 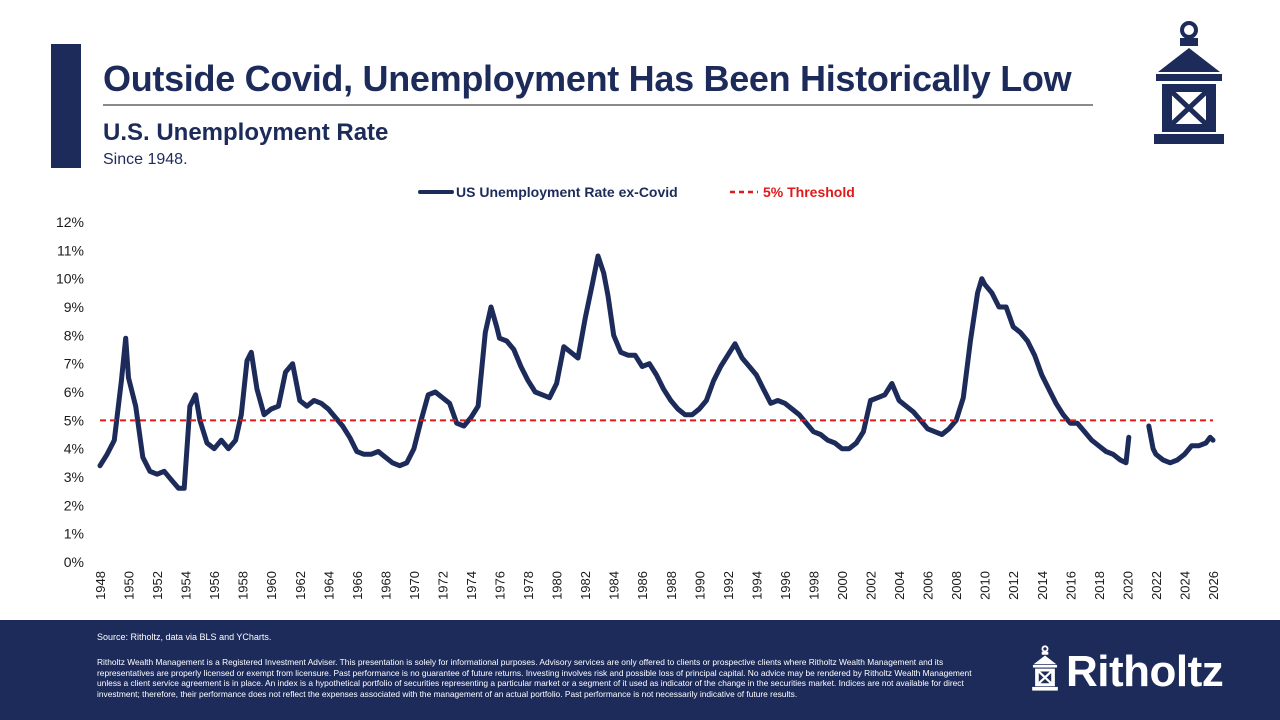 What do you see at coordinates (145, 159) in the screenshot?
I see `chart-period-note: Since 1948.` at bounding box center [145, 159].